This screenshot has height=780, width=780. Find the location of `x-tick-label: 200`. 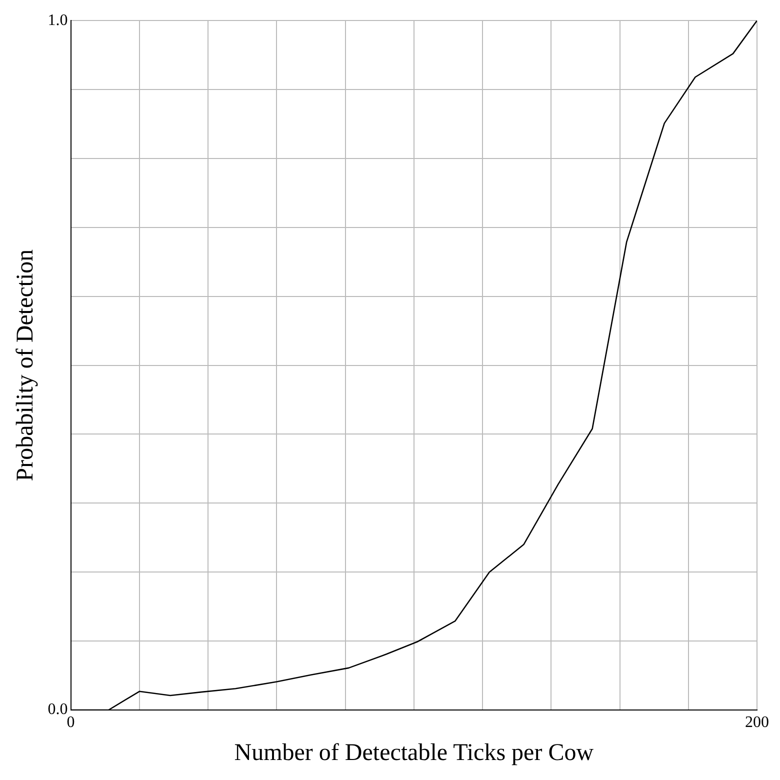

x-tick-label: 200 is located at coordinates (757, 722).